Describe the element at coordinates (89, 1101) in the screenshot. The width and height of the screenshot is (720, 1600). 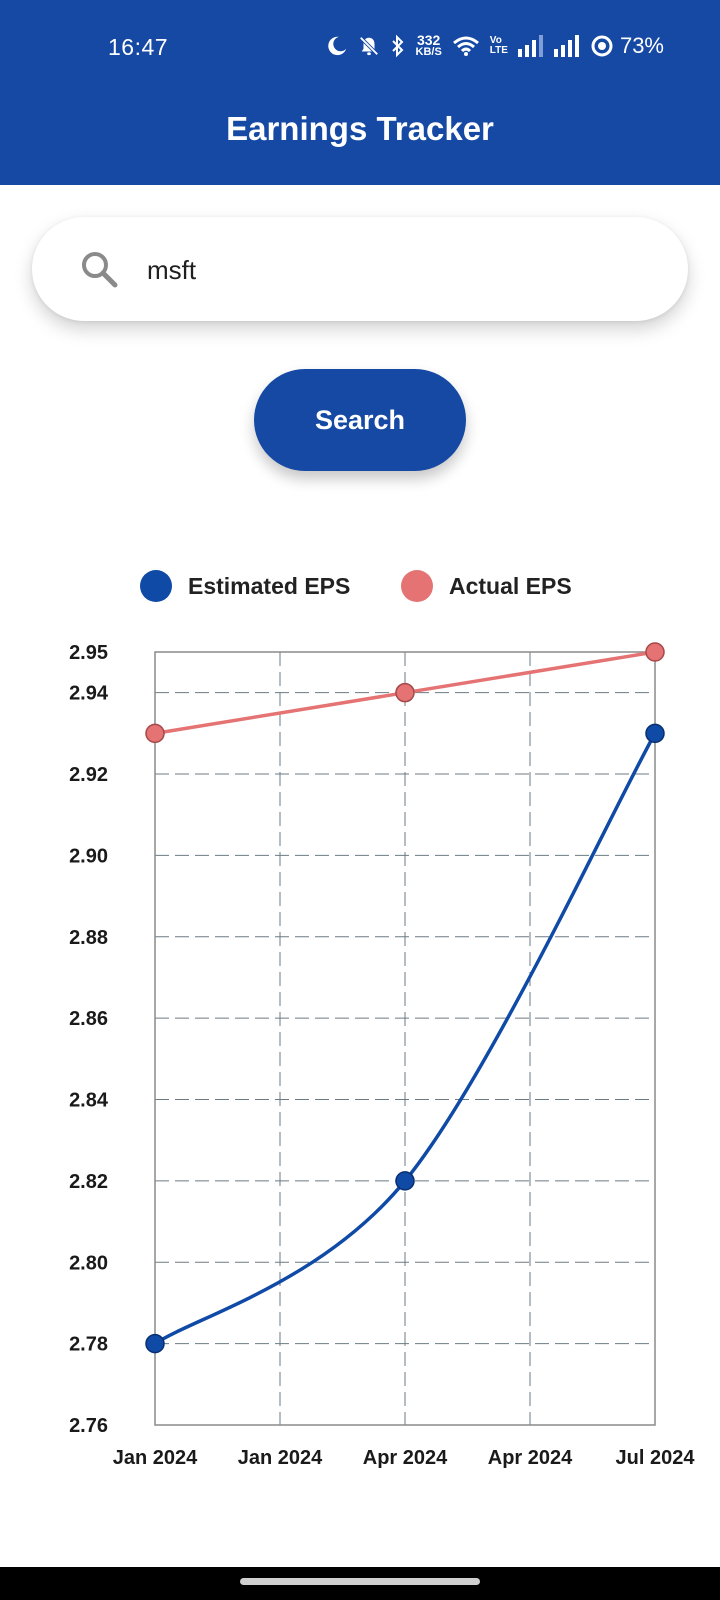
I see `y-tick-label: 2.84` at that location.